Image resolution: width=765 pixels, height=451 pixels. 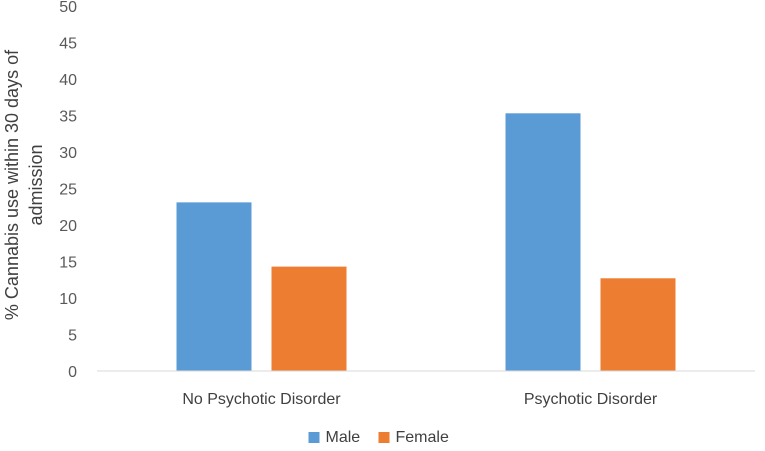 I want to click on x-axis-category-labels: No Psychotic Disorder Psychotic Disorder, so click(x=420, y=399).